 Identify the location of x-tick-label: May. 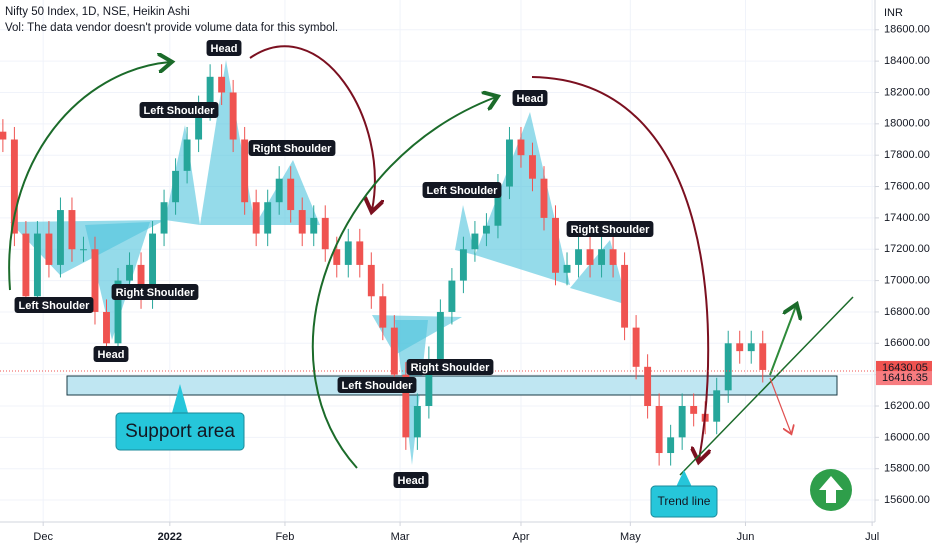
(630, 537).